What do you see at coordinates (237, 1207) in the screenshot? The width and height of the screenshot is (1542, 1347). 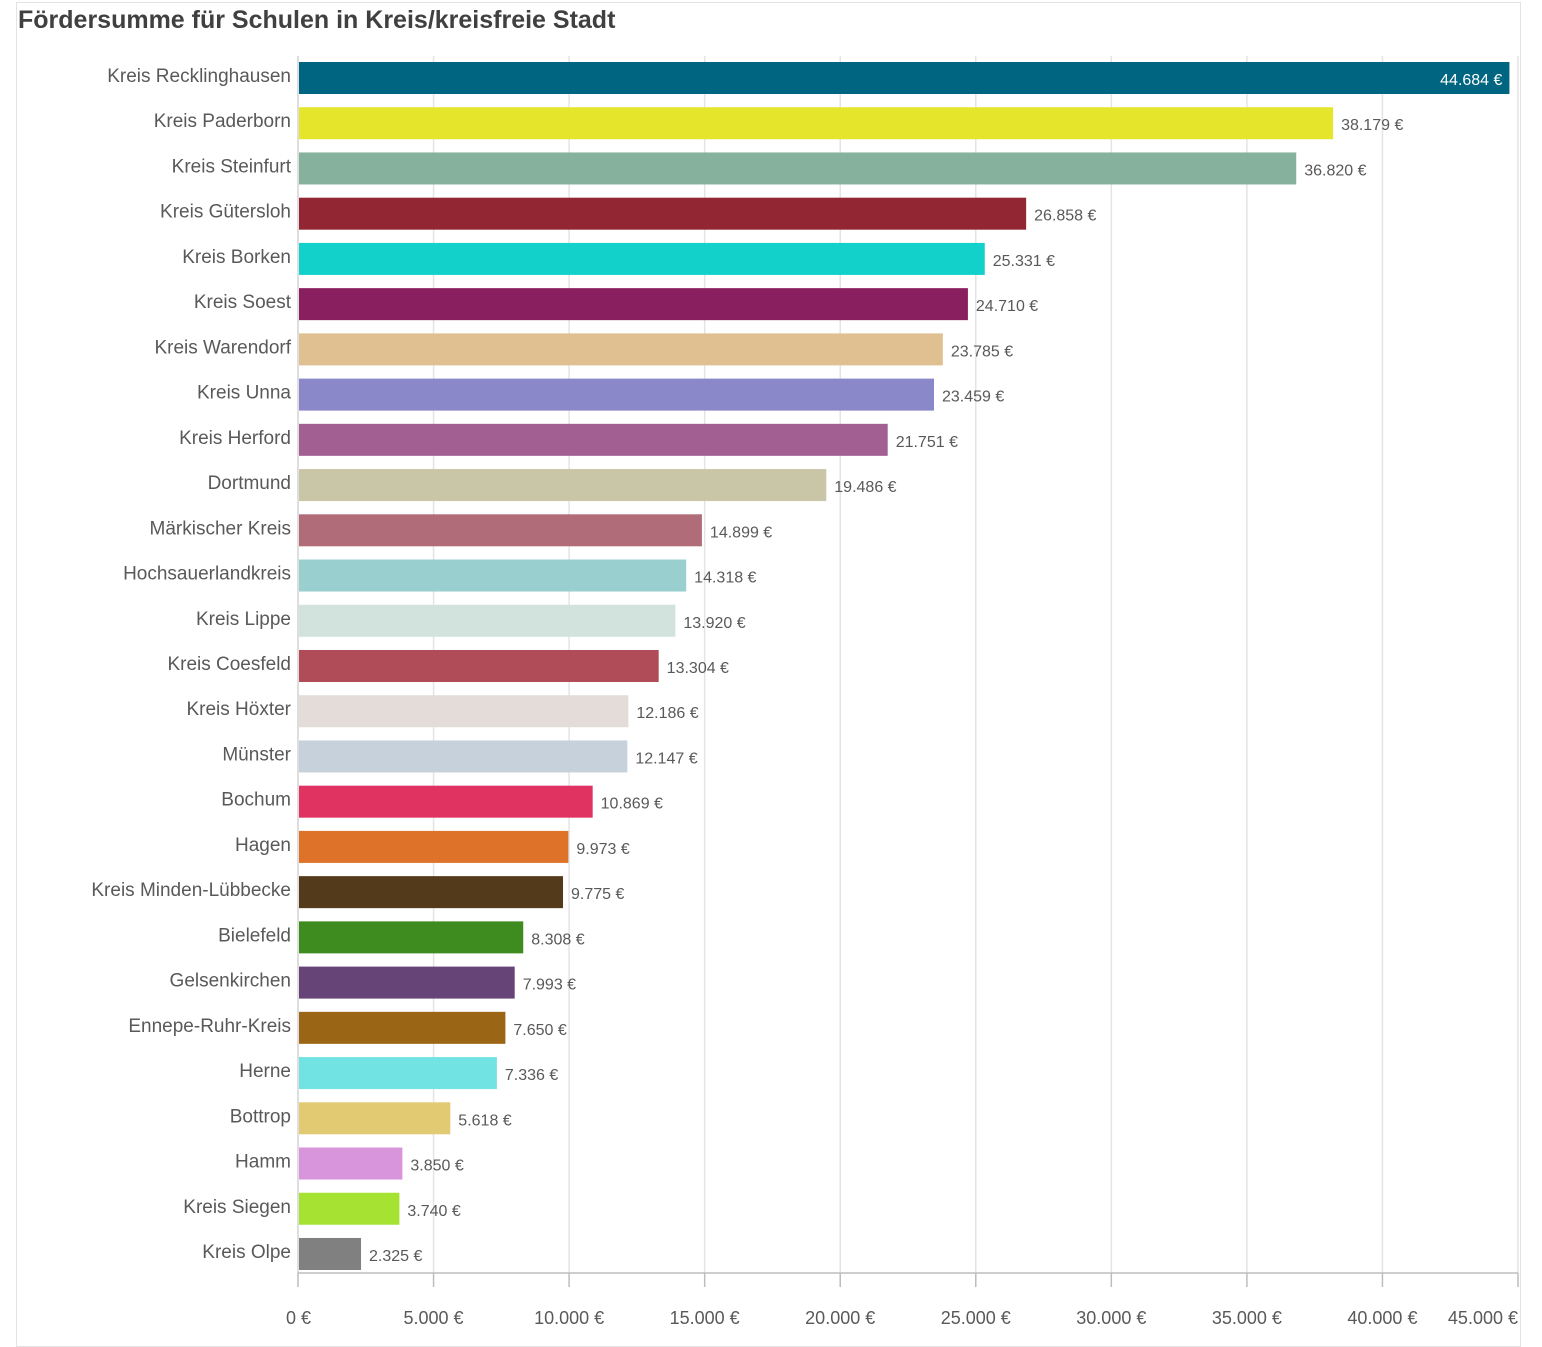 I see `category-label: Kreis Siegen` at bounding box center [237, 1207].